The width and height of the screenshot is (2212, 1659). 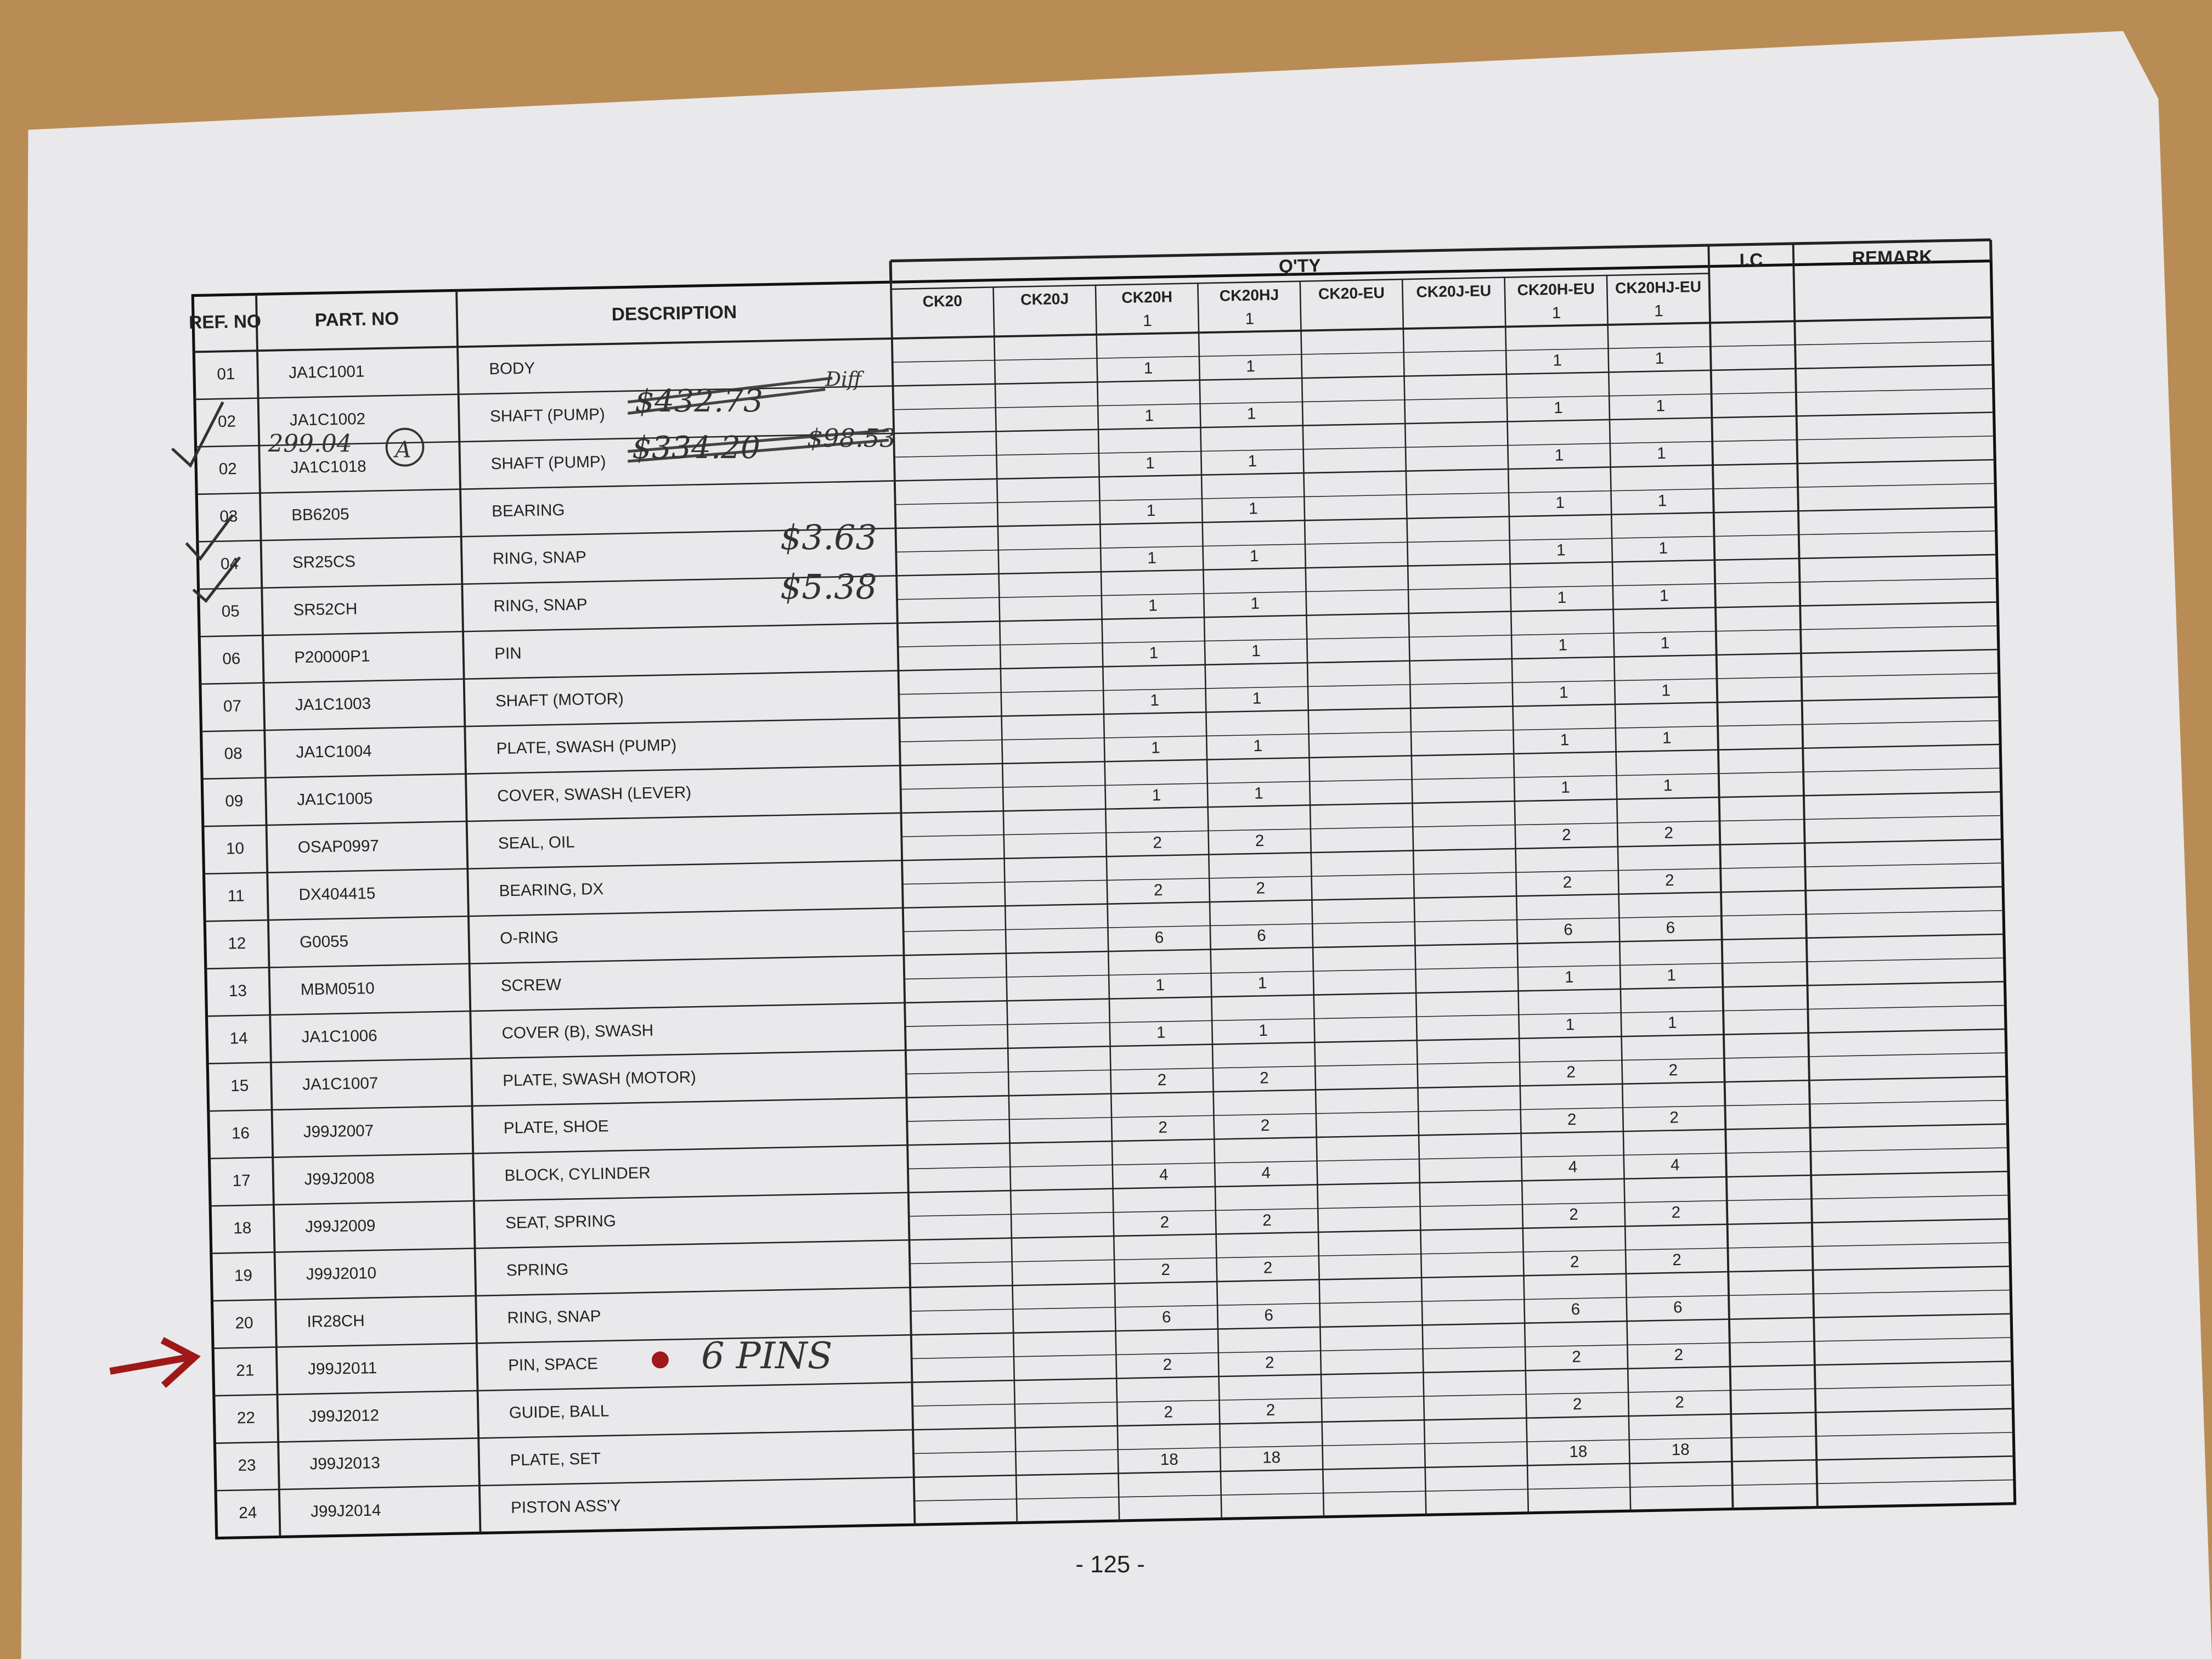 I want to click on handwritten-note: Diff, so click(x=845, y=380).